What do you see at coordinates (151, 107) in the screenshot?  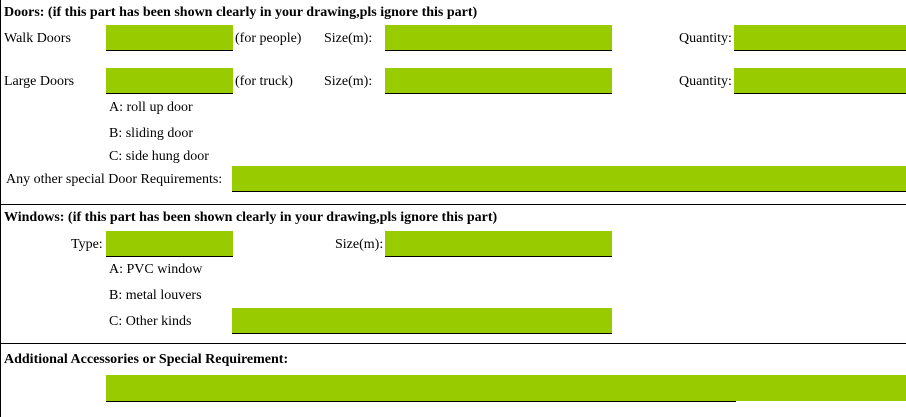 I see `door-option-roll-up: A: roll up door` at bounding box center [151, 107].